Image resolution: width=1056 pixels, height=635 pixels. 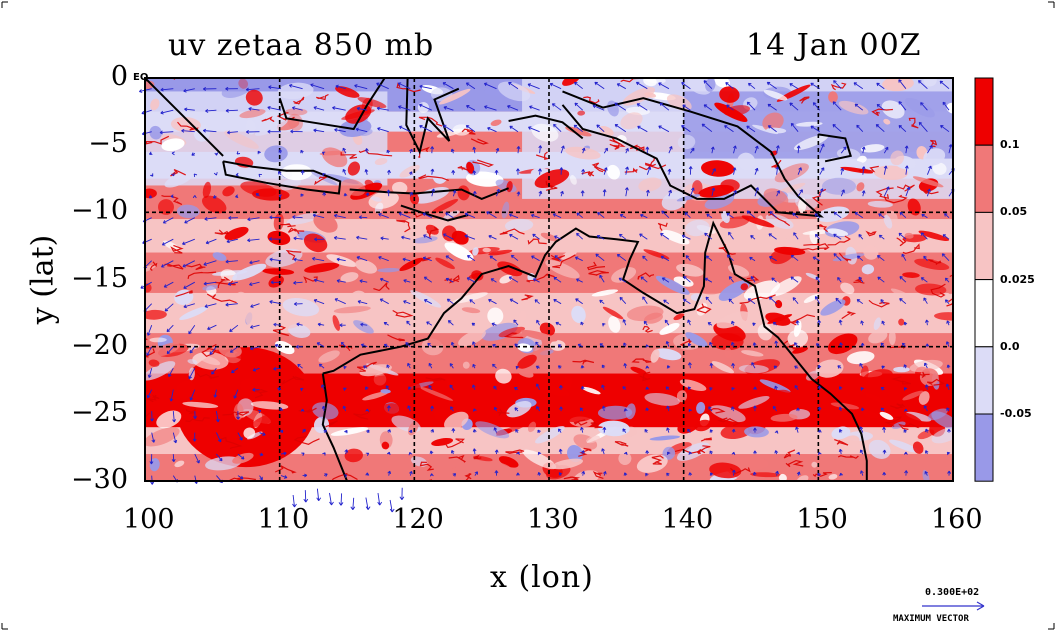 I want to click on coast-sulawesi, so click(x=432, y=116).